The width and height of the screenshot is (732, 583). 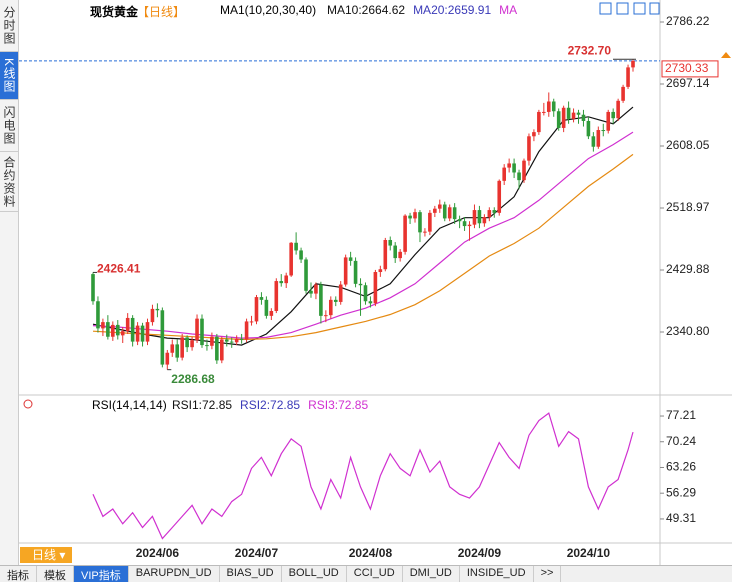 I want to click on side-tab: 分时图, so click(x=9, y=26).